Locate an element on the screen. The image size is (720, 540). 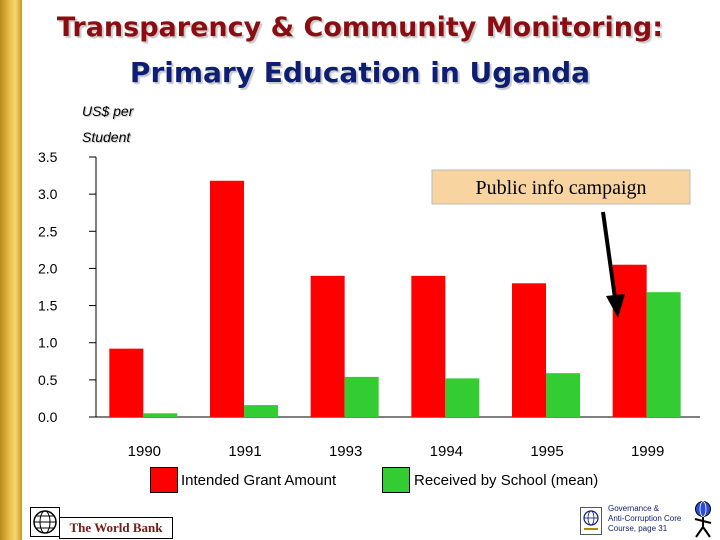
legend-swatch-intended is located at coordinates (164, 480).